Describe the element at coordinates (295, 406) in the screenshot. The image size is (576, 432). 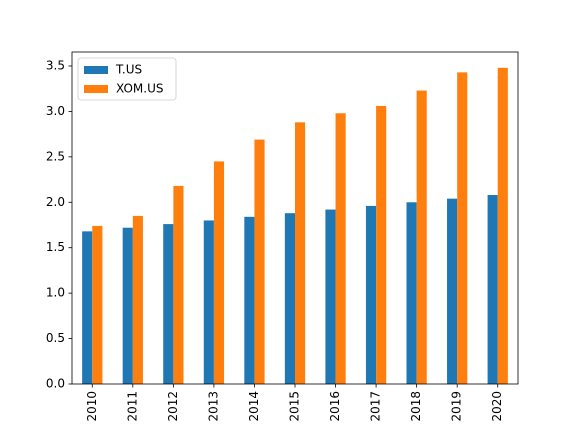
I see `x-tick-label: 2015` at that location.